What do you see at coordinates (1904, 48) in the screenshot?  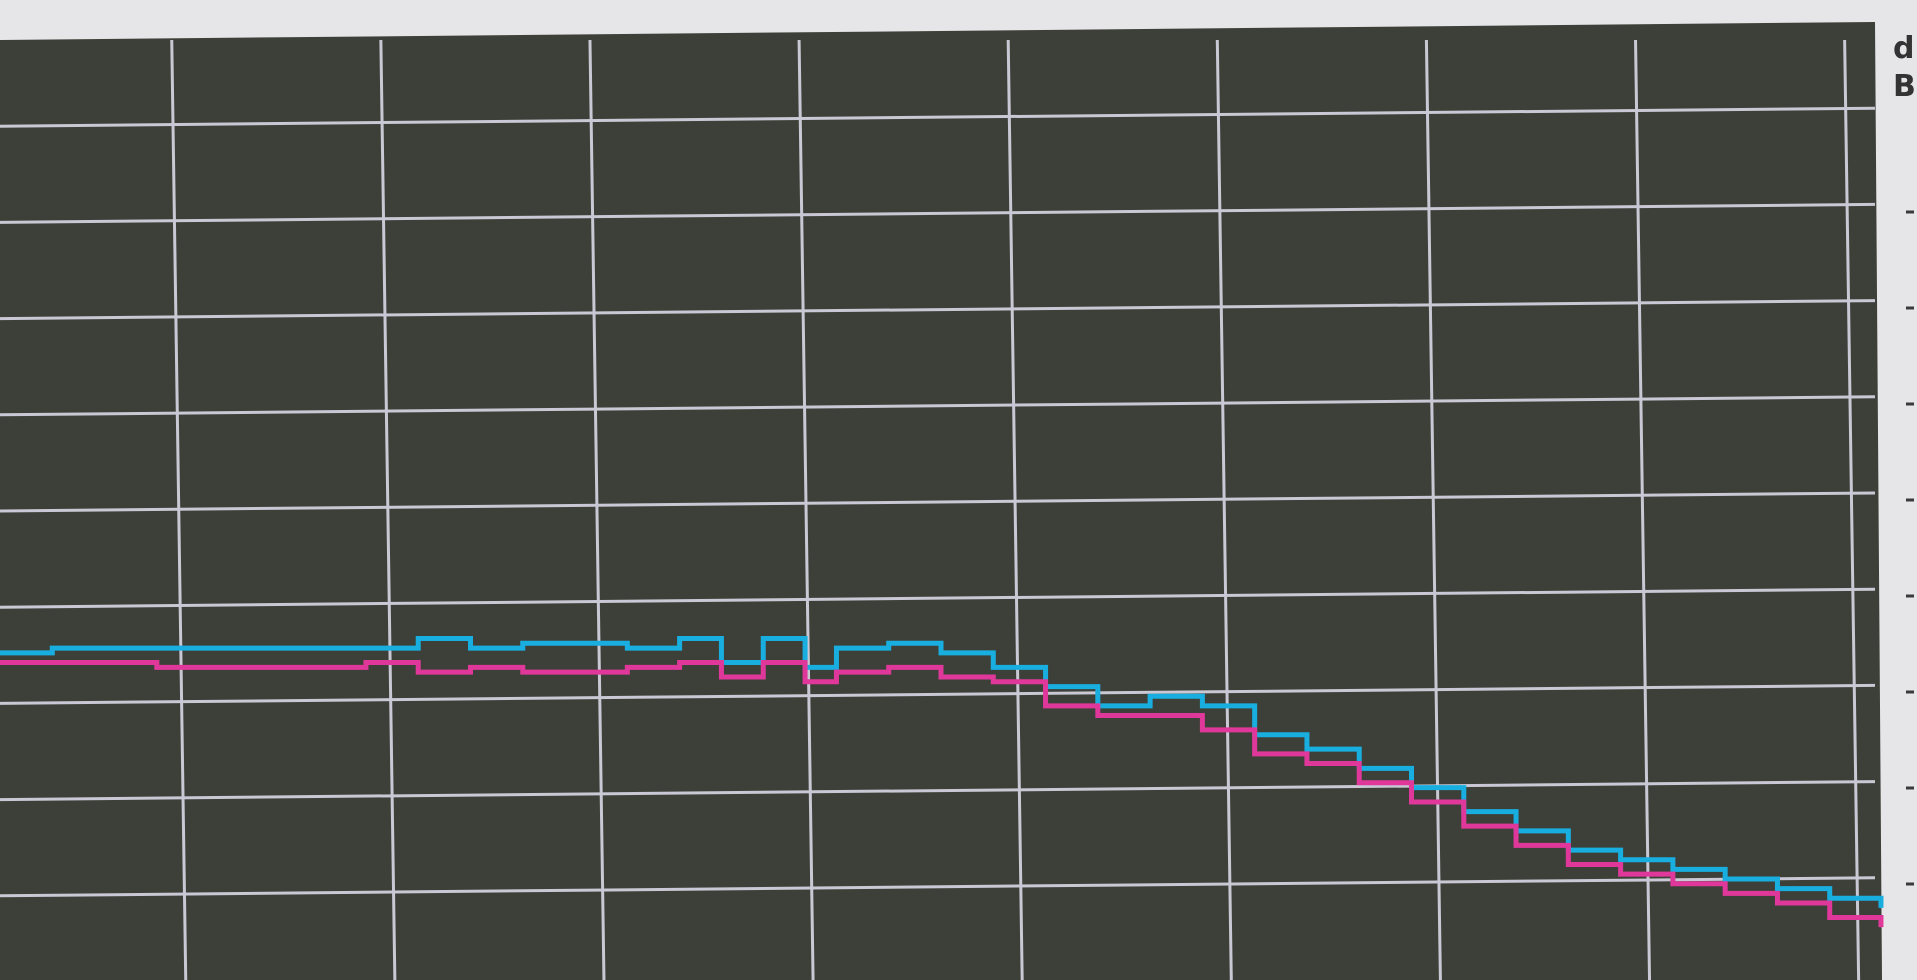 I see `unit-glyph-1: d` at bounding box center [1904, 48].